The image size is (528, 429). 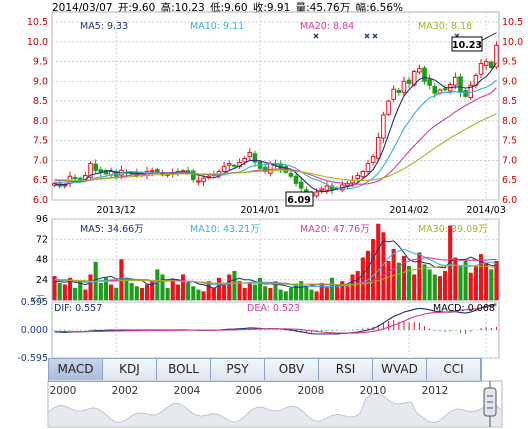 What do you see at coordinates (464, 308) in the screenshot?
I see `macd-legend-macd: MACD: 0.068` at bounding box center [464, 308].